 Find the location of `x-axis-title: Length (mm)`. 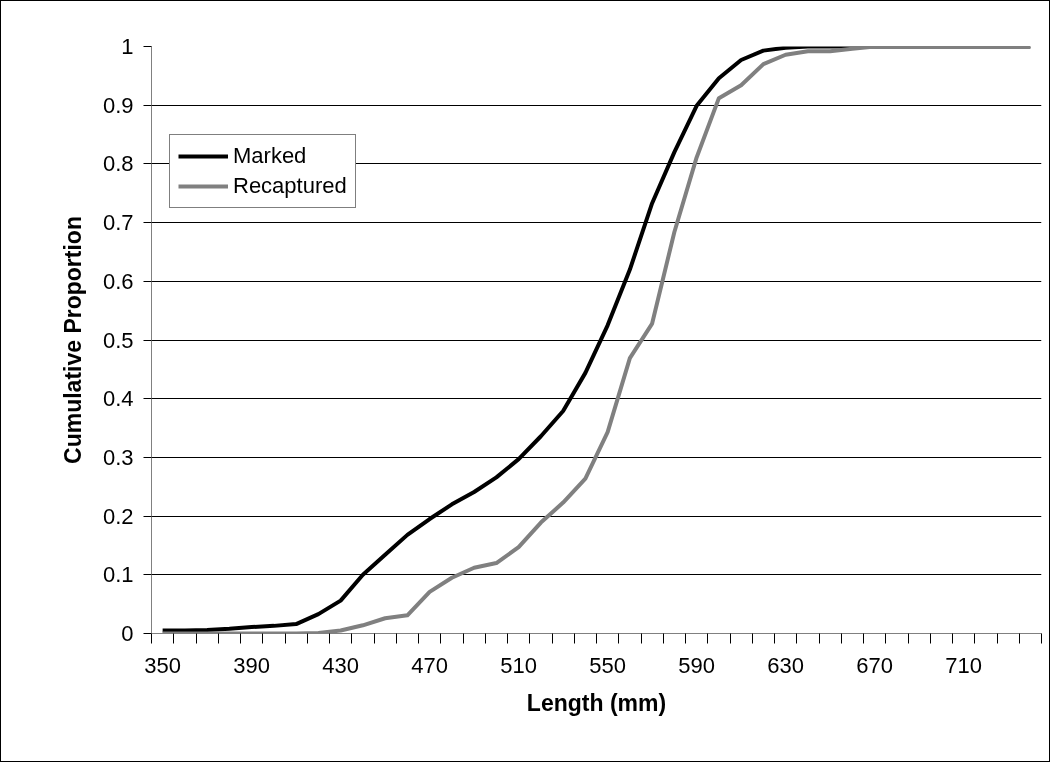

x-axis-title: Length (mm) is located at coordinates (596, 702).